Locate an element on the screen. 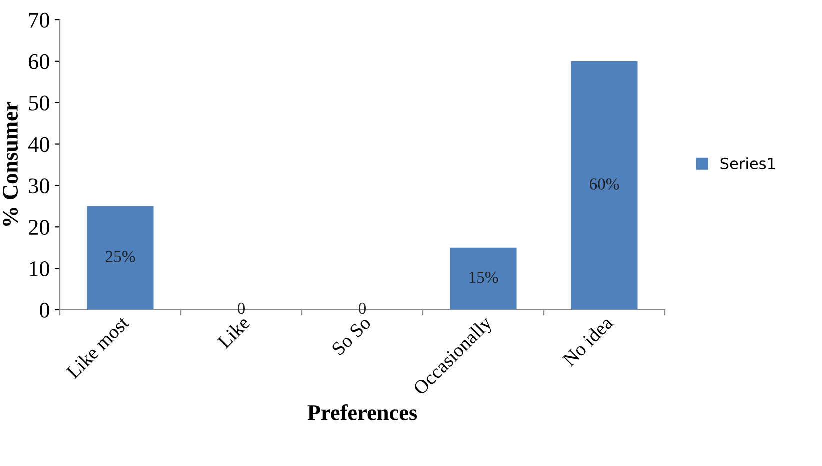  y-tick-label: 60 is located at coordinates (39, 62).